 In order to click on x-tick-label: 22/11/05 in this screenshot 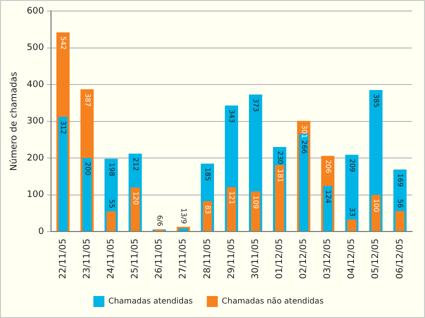, I will do `click(63, 258)`.